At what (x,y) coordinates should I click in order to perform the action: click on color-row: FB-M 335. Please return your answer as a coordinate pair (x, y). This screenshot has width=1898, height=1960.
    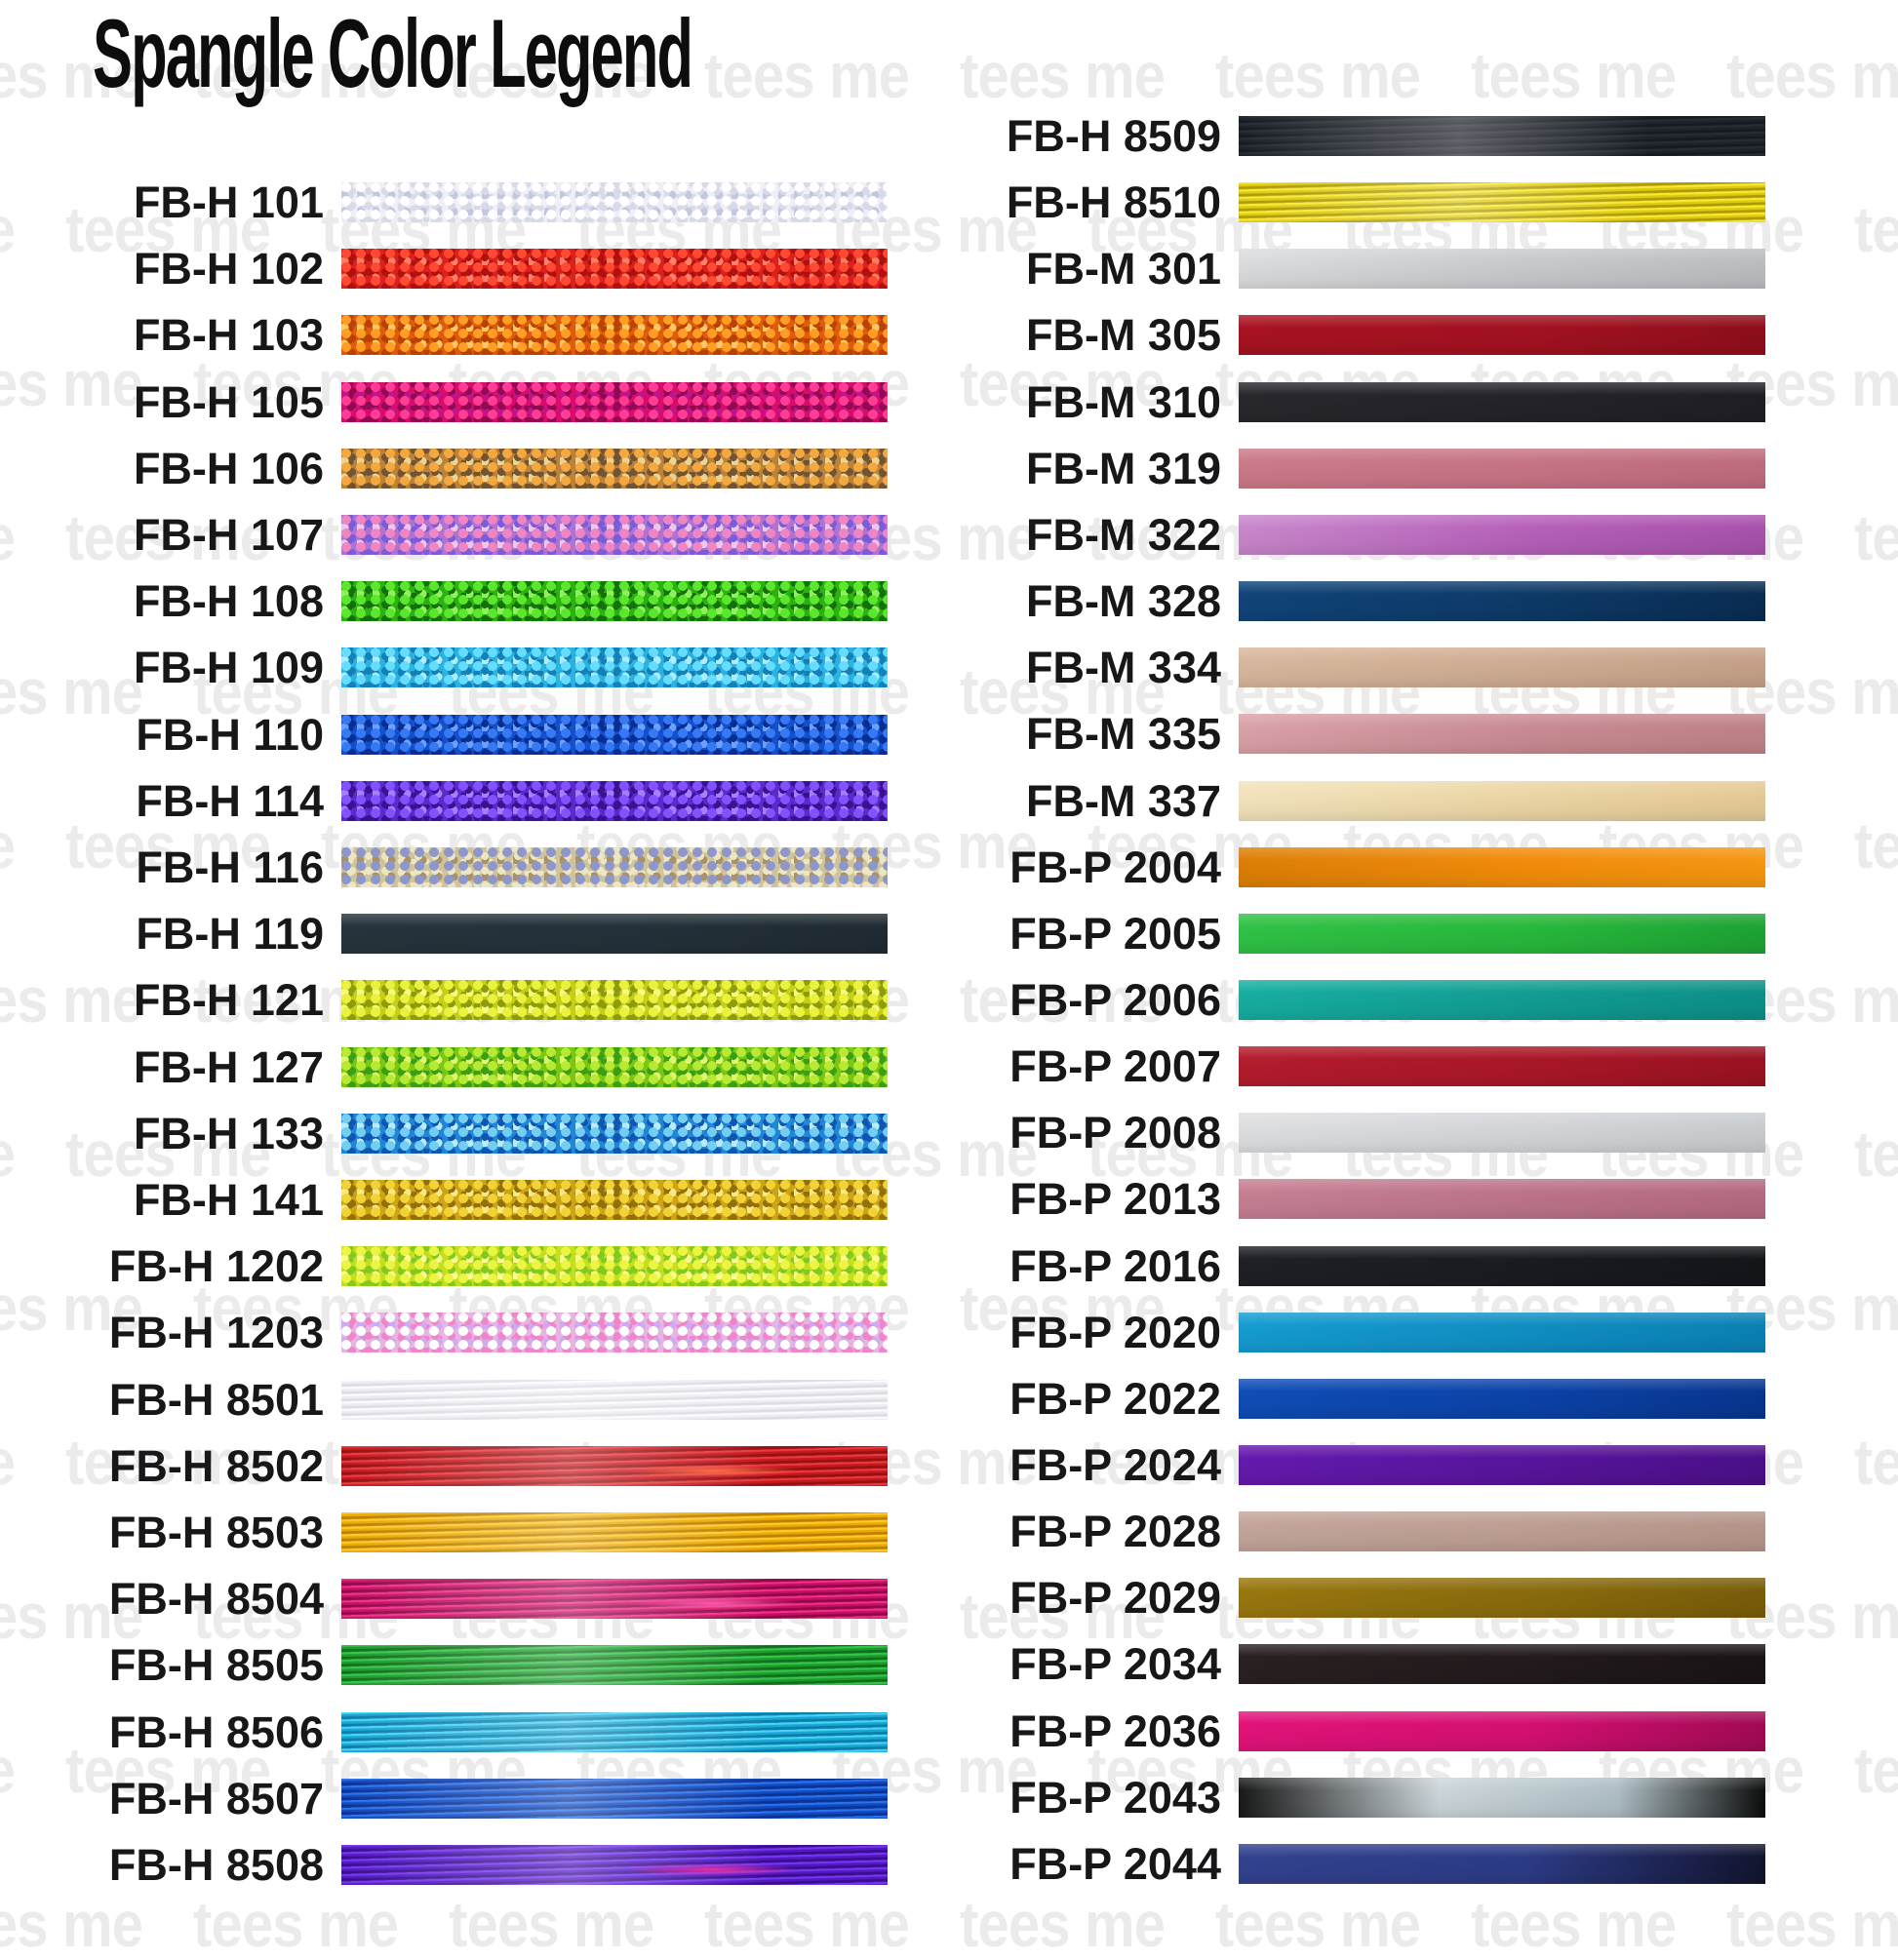
    Looking at the image, I should click on (882, 734).